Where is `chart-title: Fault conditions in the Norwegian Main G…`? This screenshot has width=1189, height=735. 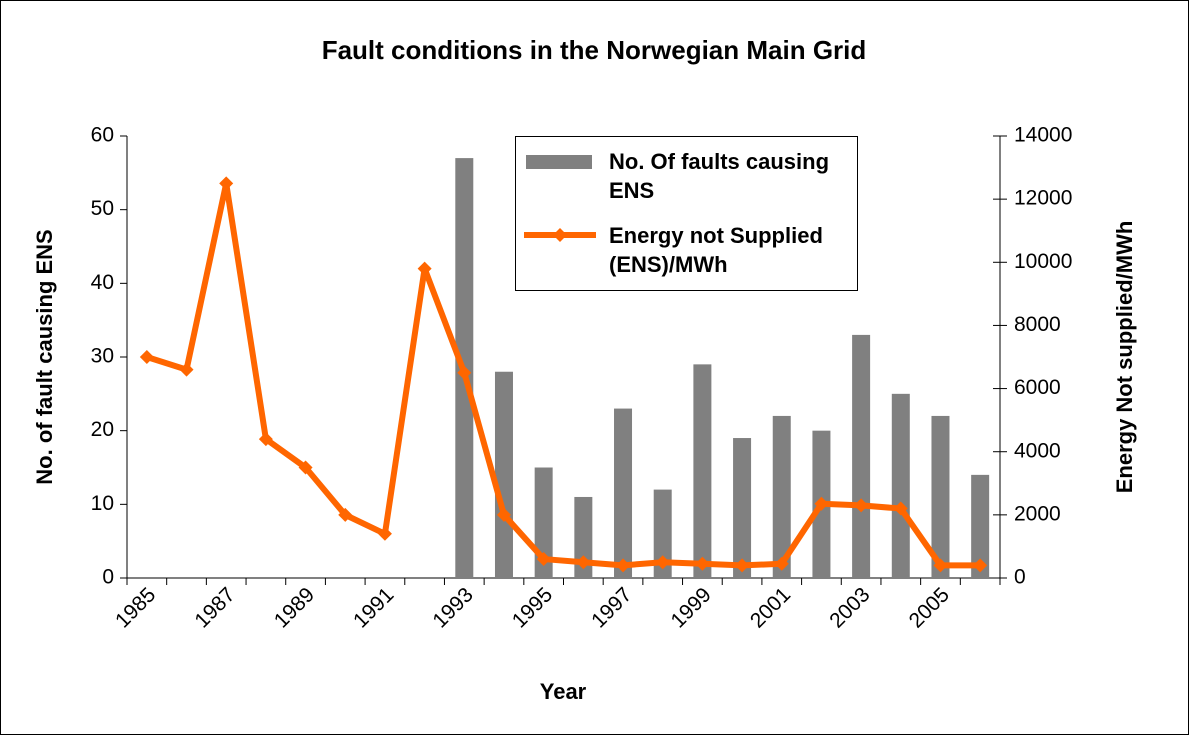
chart-title: Fault conditions in the Norwegian Main G… is located at coordinates (594, 50).